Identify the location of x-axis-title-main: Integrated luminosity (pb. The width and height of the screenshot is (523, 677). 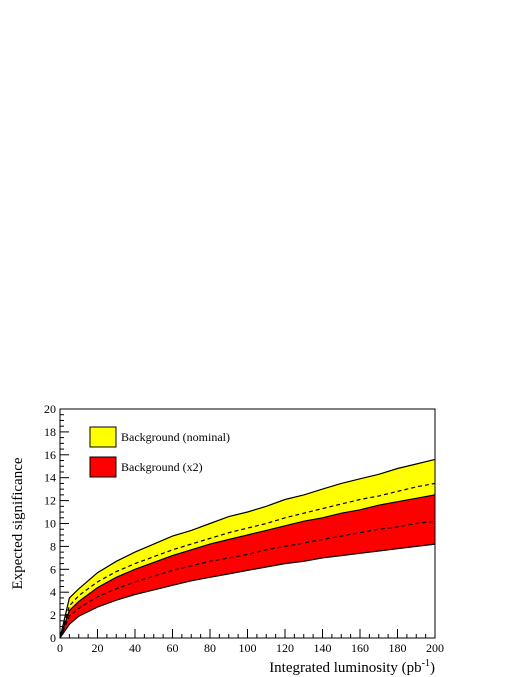
(345, 668).